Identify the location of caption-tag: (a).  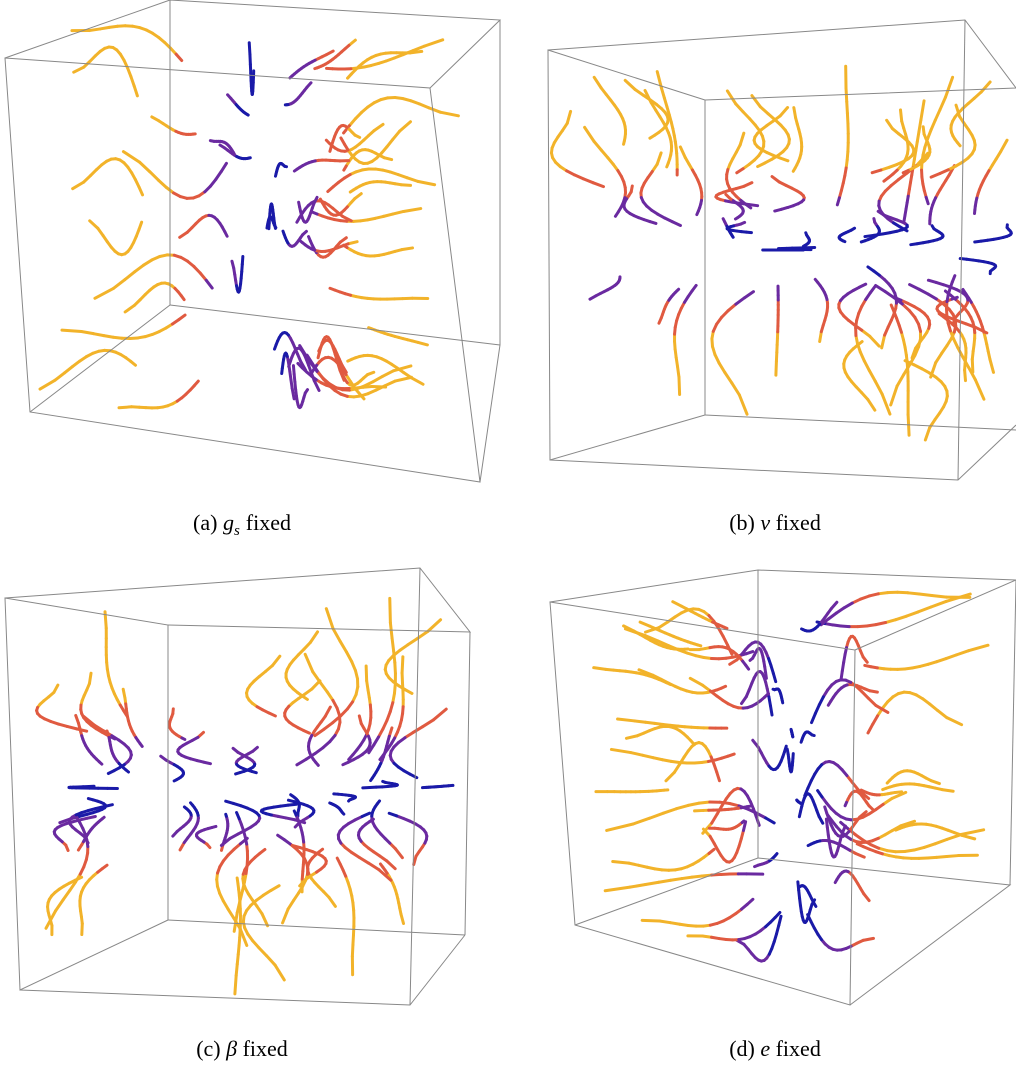
(205, 522).